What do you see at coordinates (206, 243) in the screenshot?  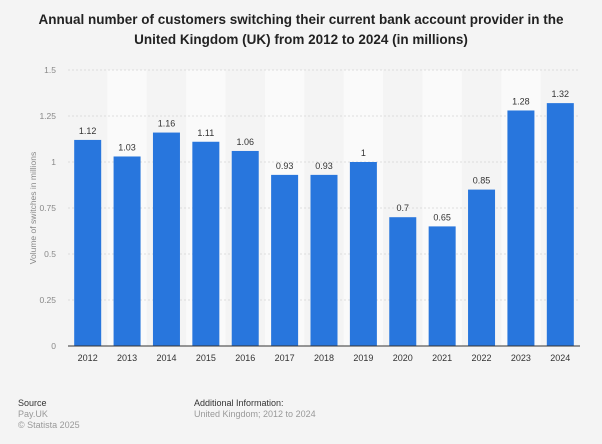 I see `bar-2015` at bounding box center [206, 243].